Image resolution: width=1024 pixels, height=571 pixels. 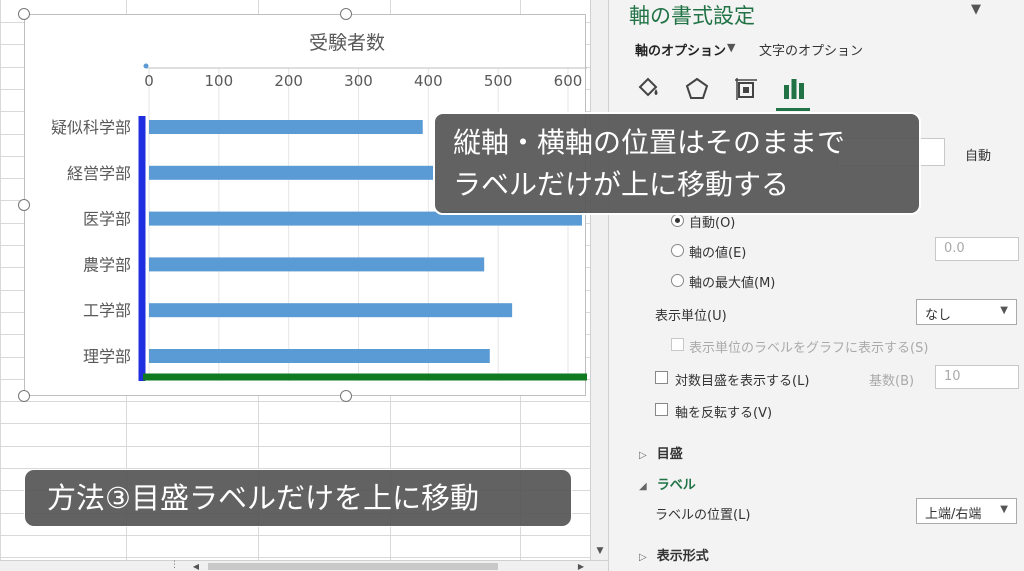 I want to click on active-icon-underline, so click(x=793, y=109).